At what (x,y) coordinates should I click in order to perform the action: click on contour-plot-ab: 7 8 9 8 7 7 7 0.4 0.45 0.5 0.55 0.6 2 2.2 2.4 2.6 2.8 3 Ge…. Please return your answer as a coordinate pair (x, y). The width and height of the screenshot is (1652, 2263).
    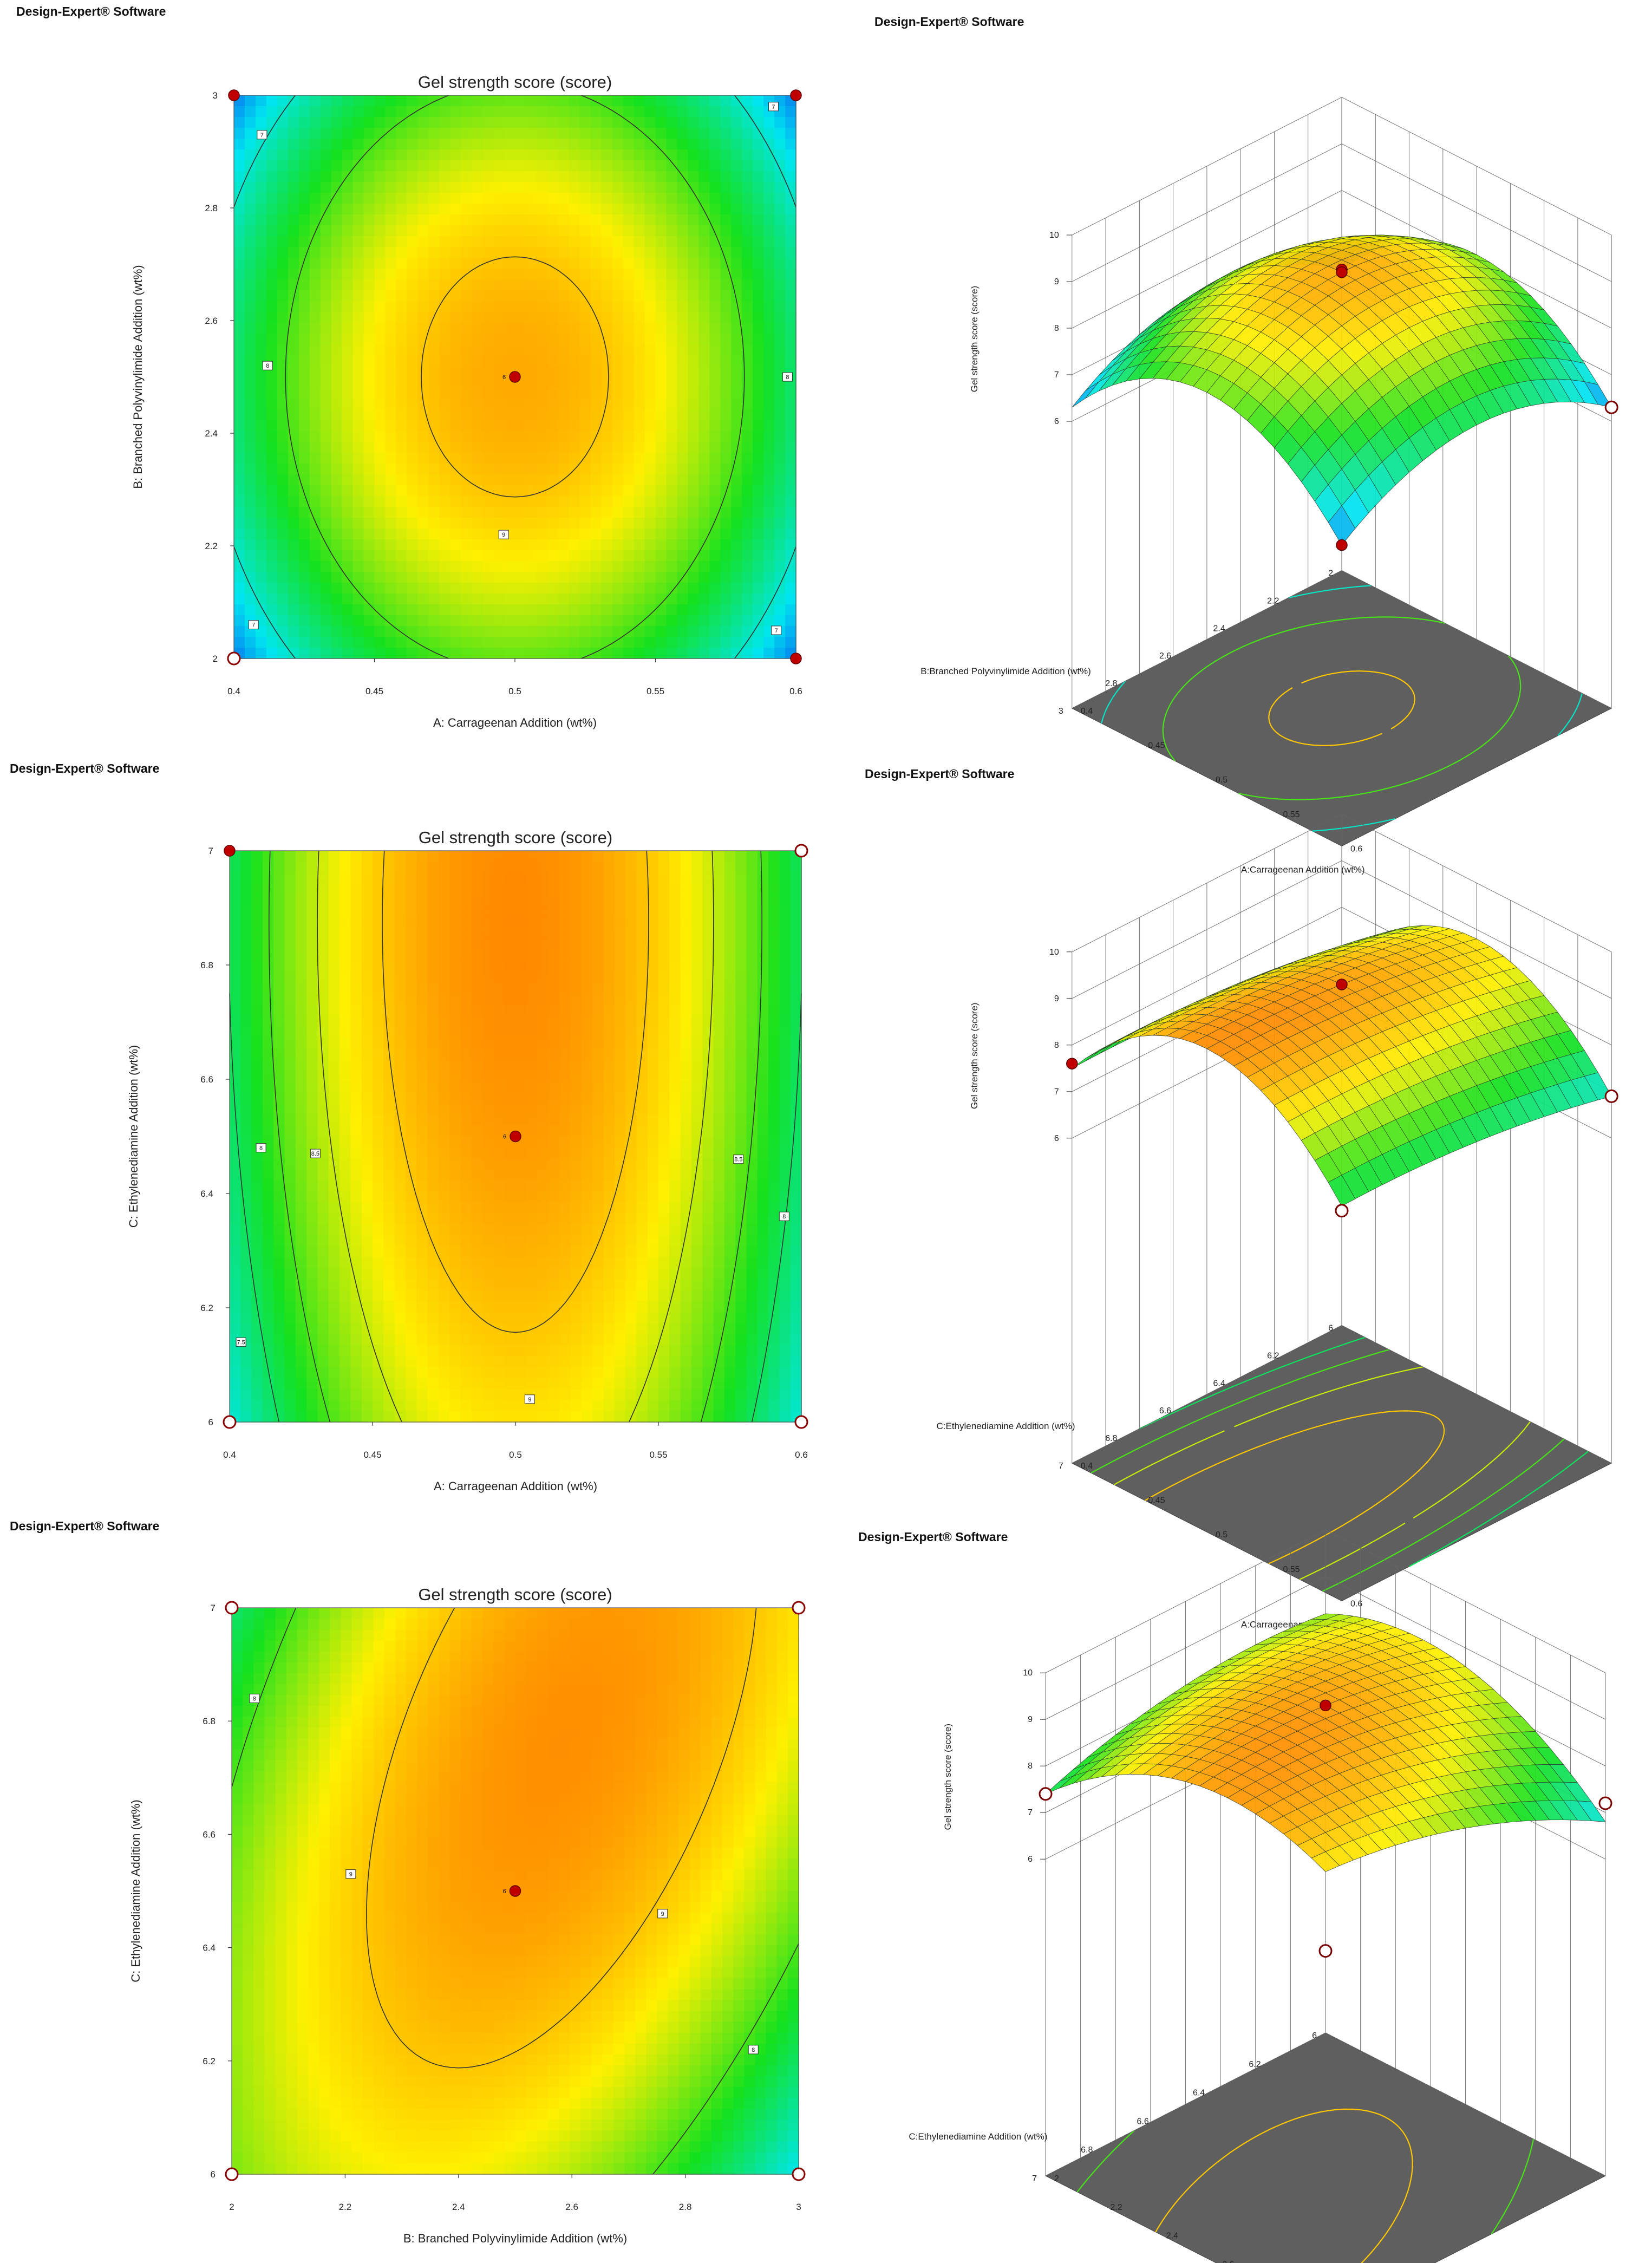
    Looking at the image, I should click on (466, 401).